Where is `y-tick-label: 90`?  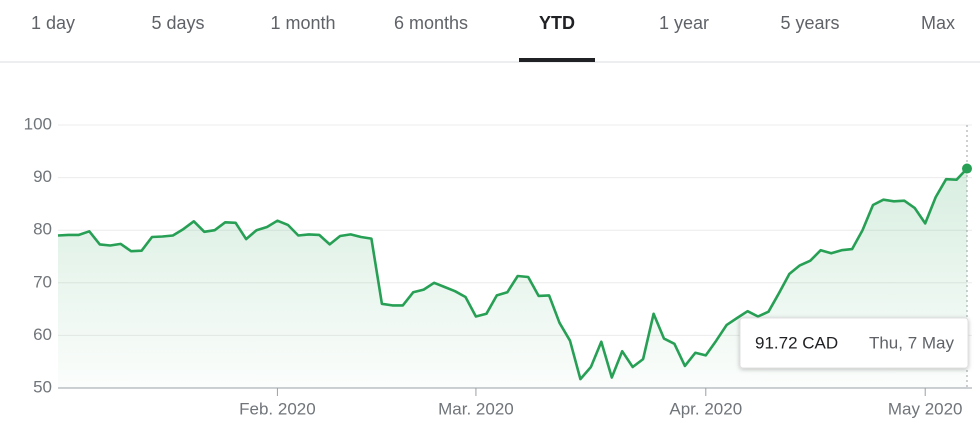 y-tick-label: 90 is located at coordinates (42, 176).